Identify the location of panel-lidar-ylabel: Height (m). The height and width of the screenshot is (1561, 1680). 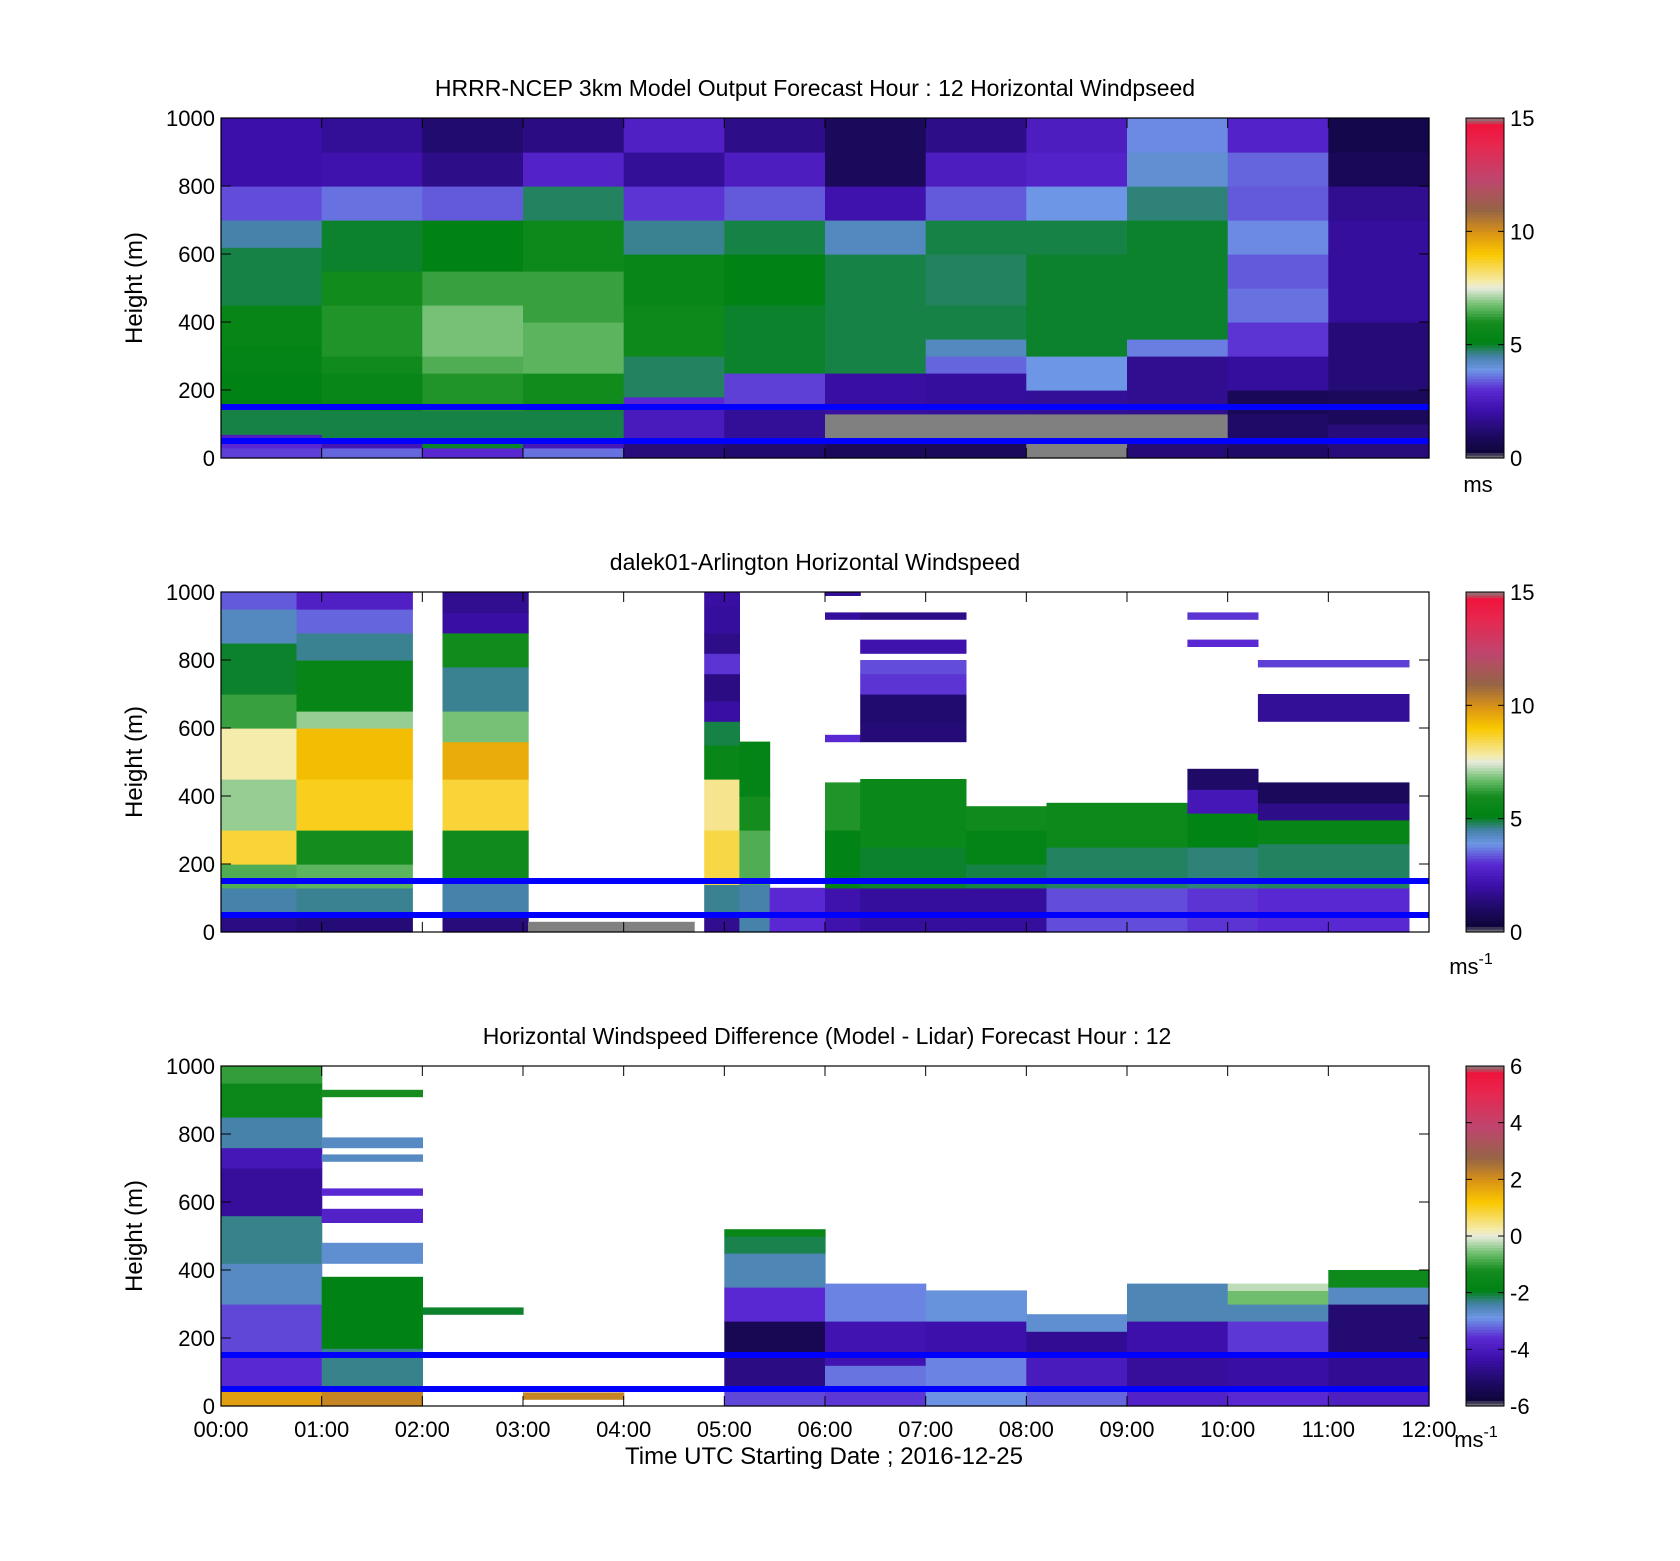
(134, 762).